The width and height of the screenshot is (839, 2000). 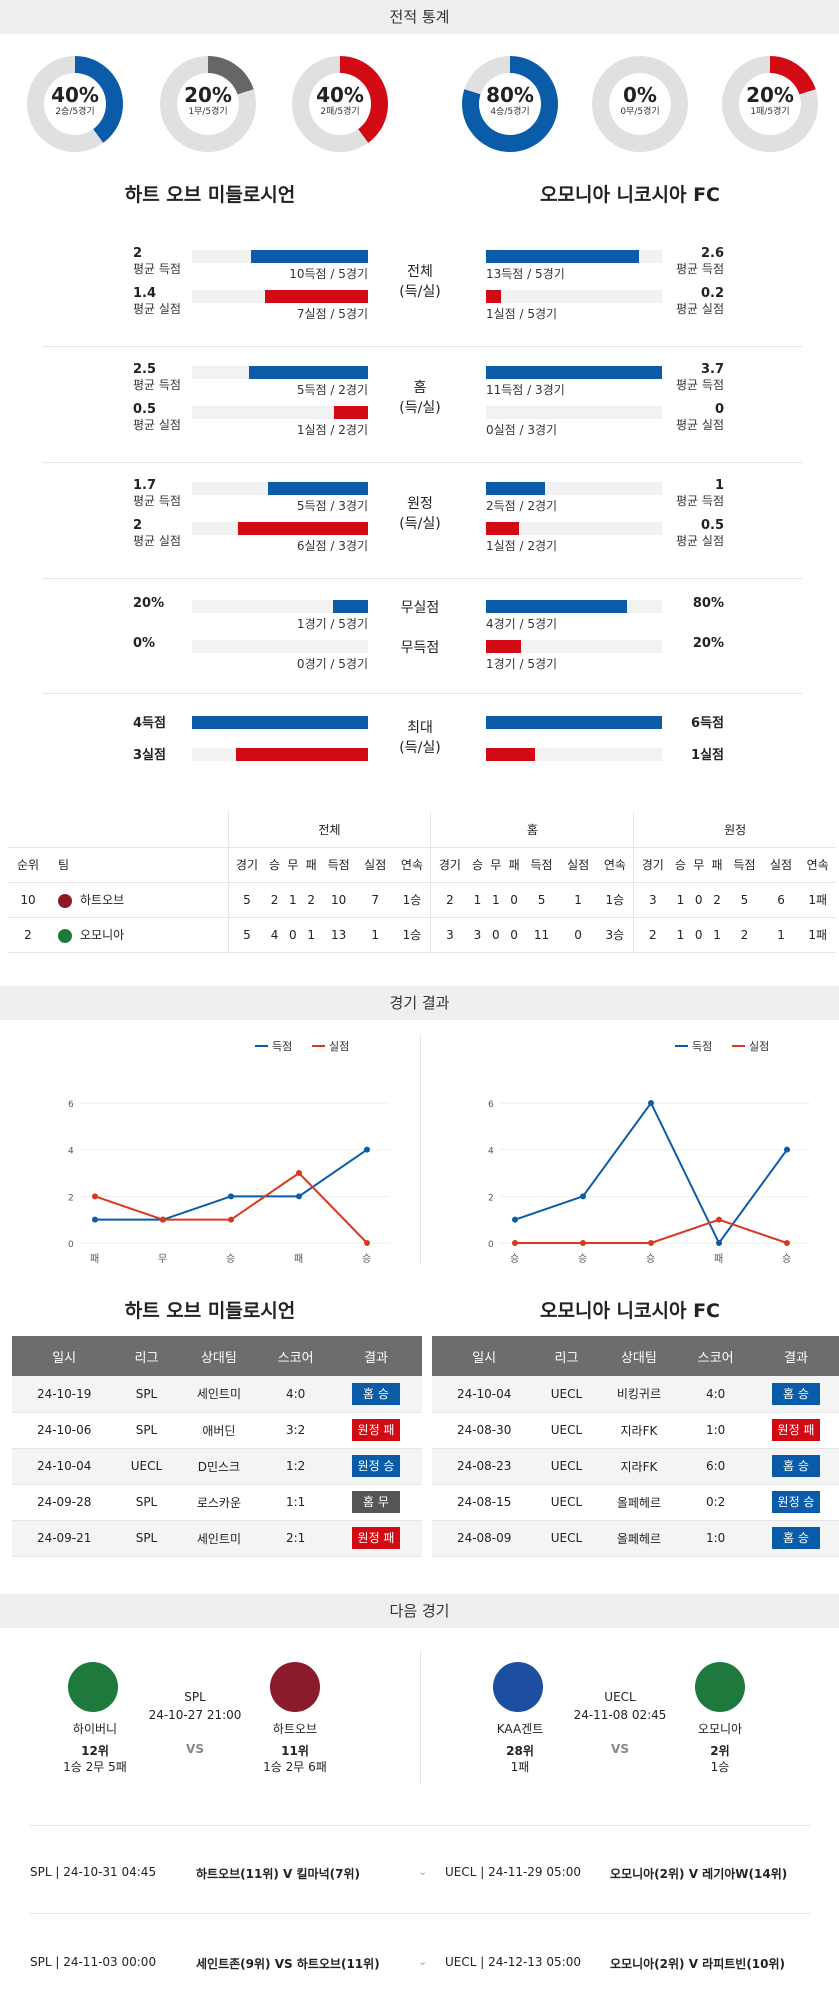 What do you see at coordinates (298, 1259) in the screenshot?
I see `x-tick: 패` at bounding box center [298, 1259].